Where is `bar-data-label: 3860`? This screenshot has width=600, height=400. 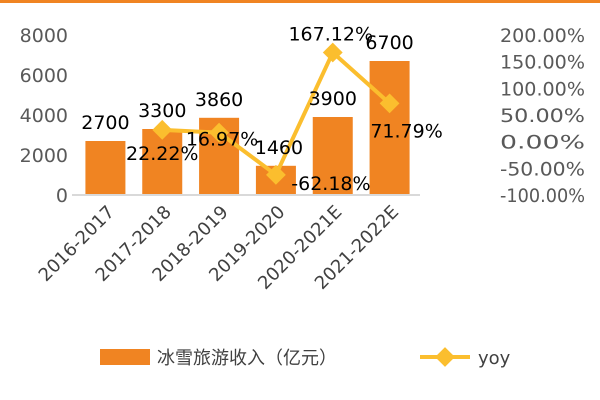 bar-data-label: 3860 is located at coordinates (219, 100).